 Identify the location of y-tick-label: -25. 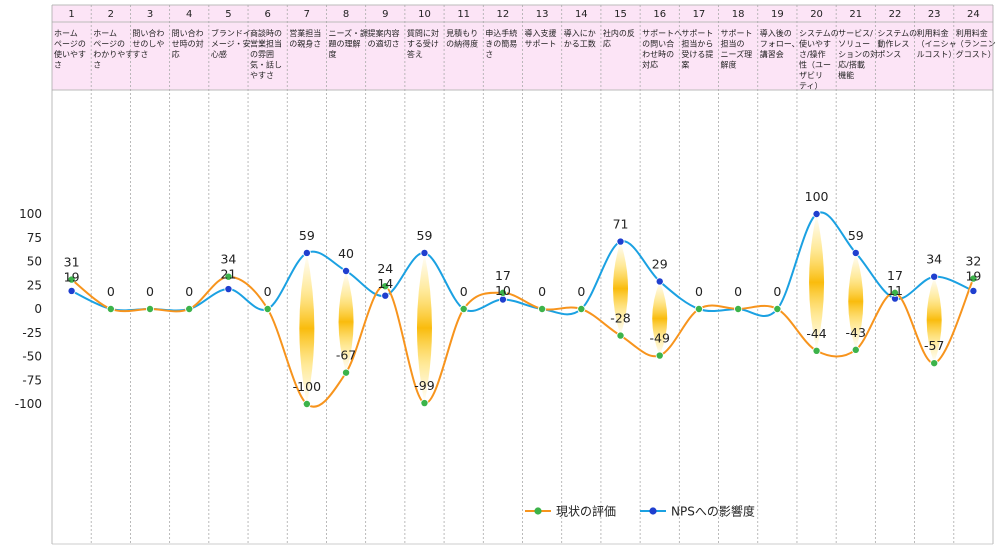
(32, 333).